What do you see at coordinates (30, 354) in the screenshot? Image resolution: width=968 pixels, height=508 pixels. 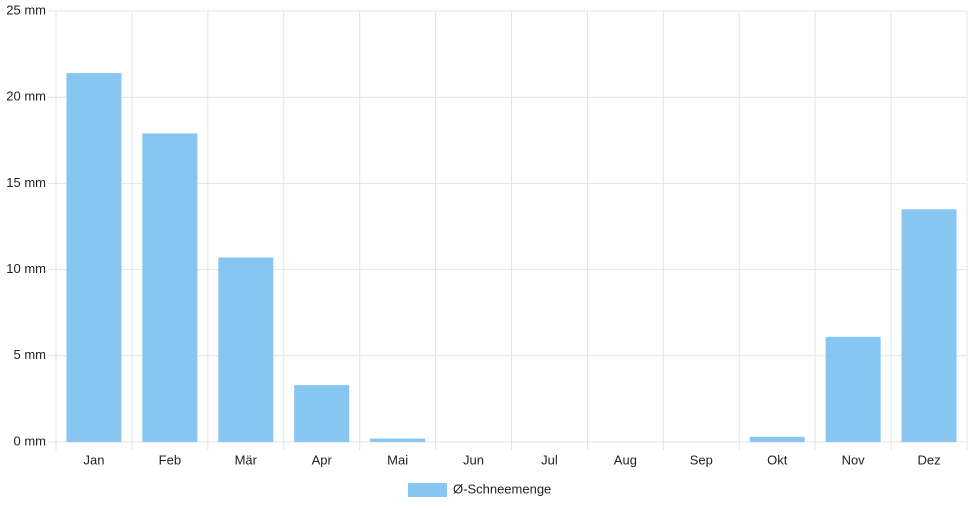 I see `y-tick-label: 5 mm` at bounding box center [30, 354].